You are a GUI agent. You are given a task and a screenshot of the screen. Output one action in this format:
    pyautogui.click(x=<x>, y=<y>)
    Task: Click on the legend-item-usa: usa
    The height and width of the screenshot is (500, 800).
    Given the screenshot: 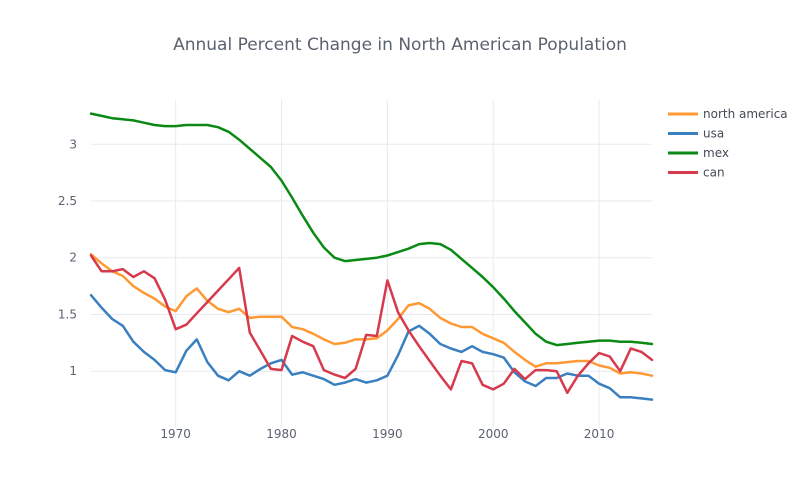 What is the action you would take?
    pyautogui.click(x=696, y=134)
    